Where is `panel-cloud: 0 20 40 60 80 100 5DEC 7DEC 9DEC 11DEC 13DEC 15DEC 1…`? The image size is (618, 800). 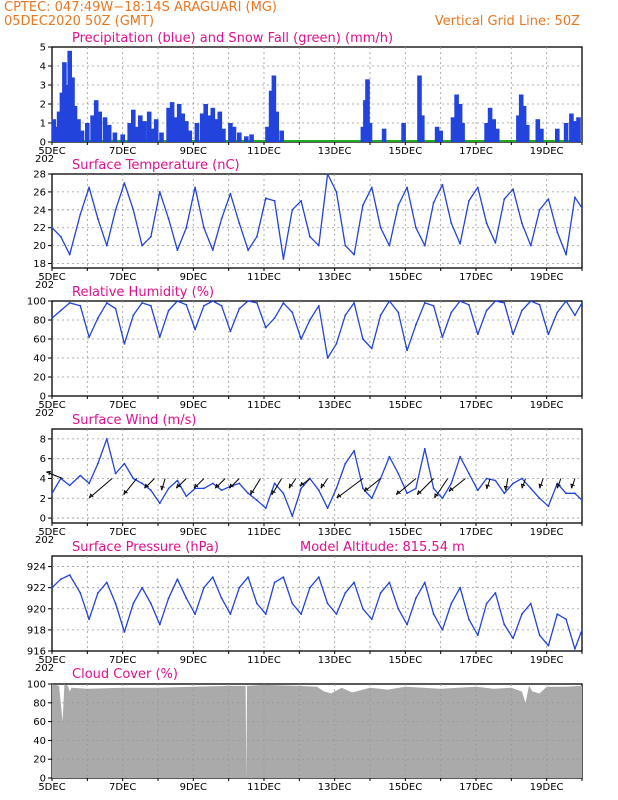
panel-cloud: 0 20 40 60 80 100 5DEC 7DEC 9DEC 11DEC 13DEC 15DEC 1… is located at coordinates (305, 730).